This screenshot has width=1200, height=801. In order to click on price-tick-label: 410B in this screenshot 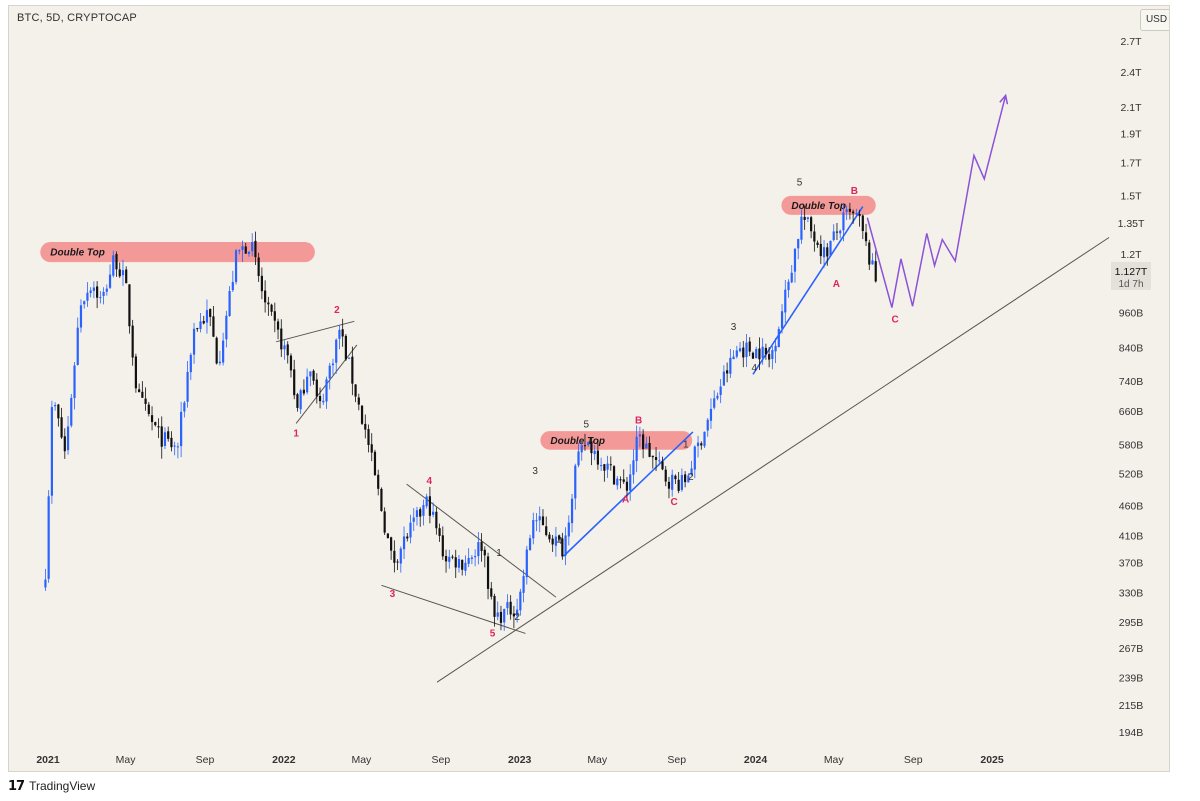, I will do `click(1131, 537)`.